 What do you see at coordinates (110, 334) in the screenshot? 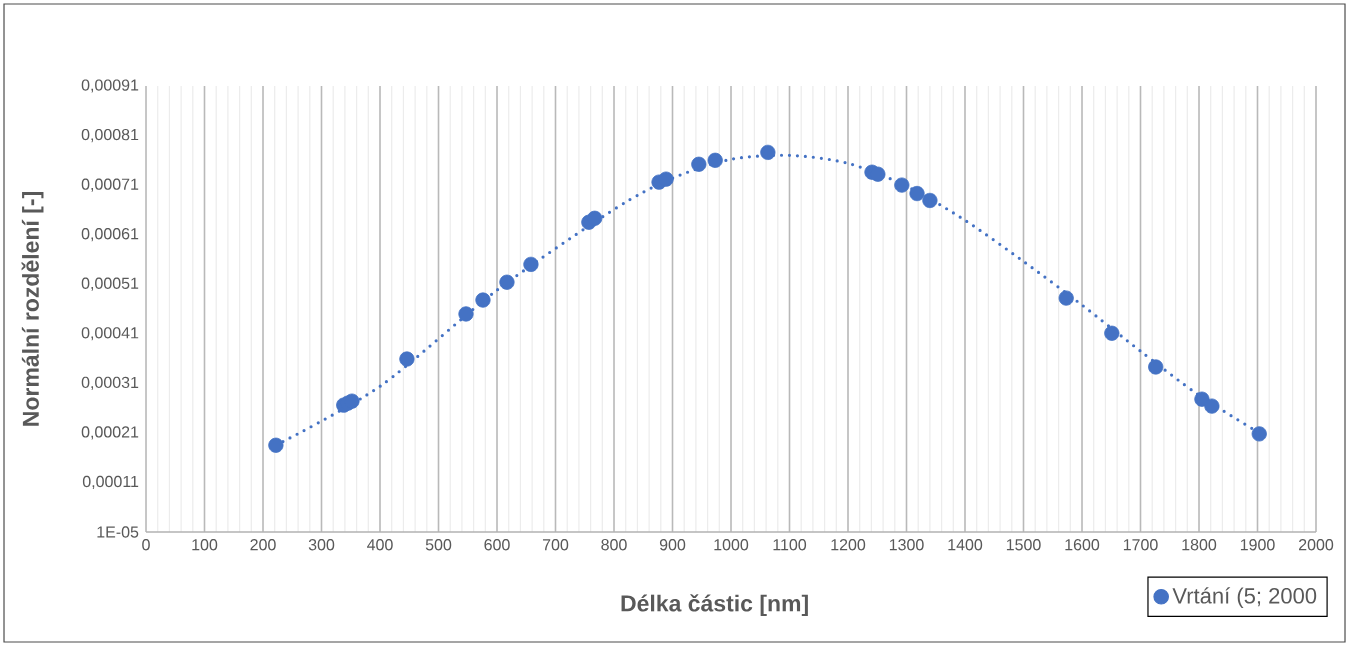
I see `y-tick-label: 0,00041` at bounding box center [110, 334].